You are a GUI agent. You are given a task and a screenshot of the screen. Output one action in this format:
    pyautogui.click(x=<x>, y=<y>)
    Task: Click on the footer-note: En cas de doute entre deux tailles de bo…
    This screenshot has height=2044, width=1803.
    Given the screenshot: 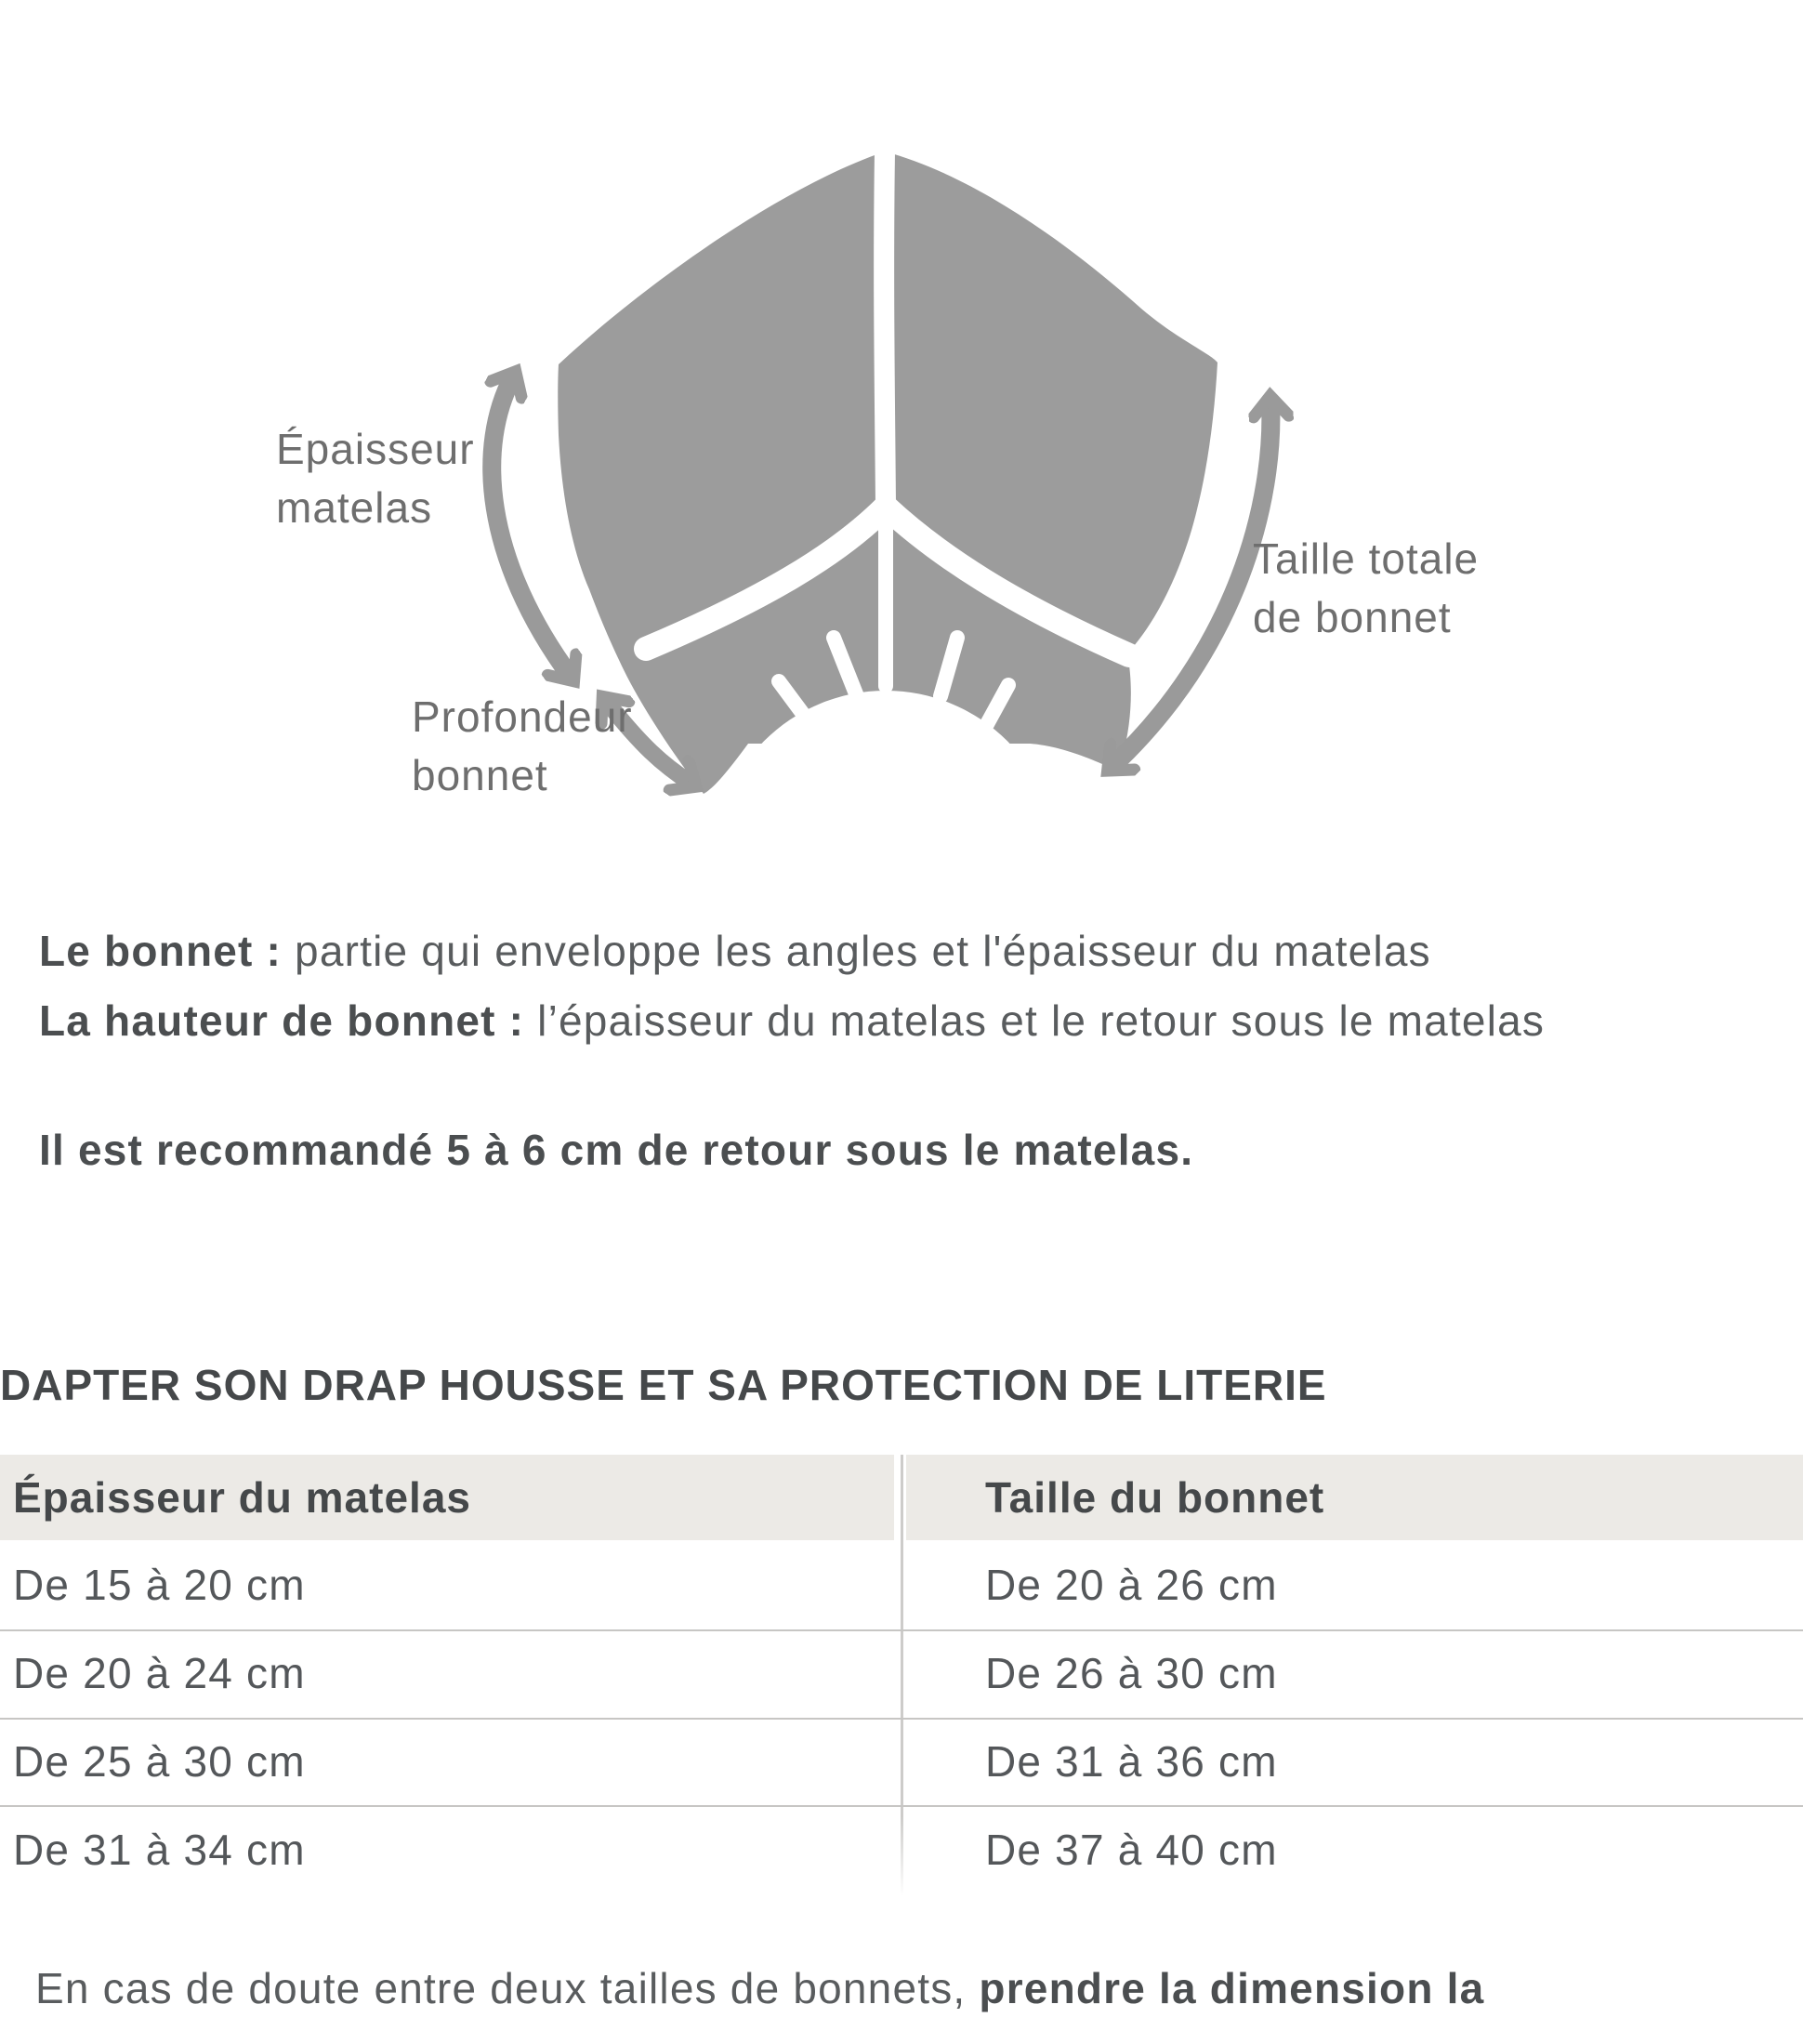 What is the action you would take?
    pyautogui.click(x=759, y=1988)
    